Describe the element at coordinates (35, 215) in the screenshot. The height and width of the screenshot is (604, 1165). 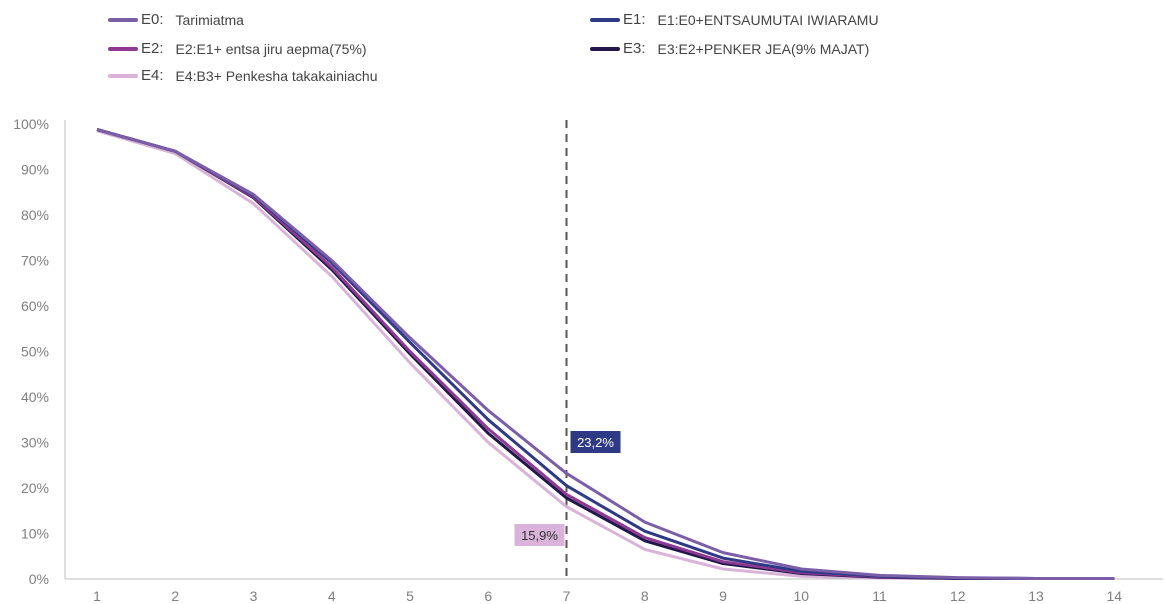
I see `y-tick-label: 80%` at that location.